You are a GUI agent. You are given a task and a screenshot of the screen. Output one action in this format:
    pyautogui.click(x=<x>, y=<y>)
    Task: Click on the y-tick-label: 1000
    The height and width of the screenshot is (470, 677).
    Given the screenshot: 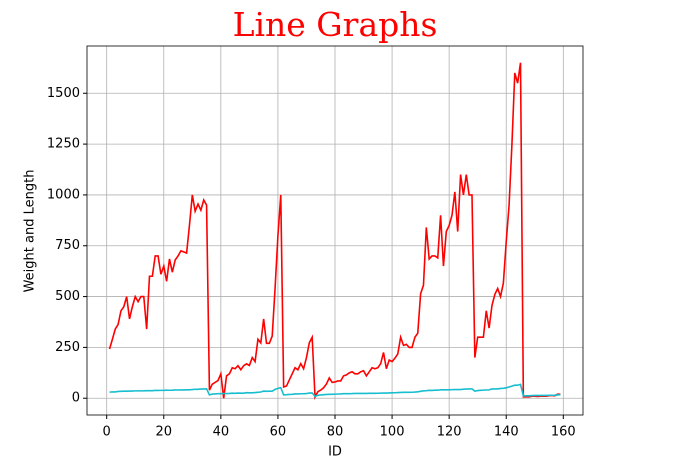 What is the action you would take?
    pyautogui.click(x=63, y=194)
    